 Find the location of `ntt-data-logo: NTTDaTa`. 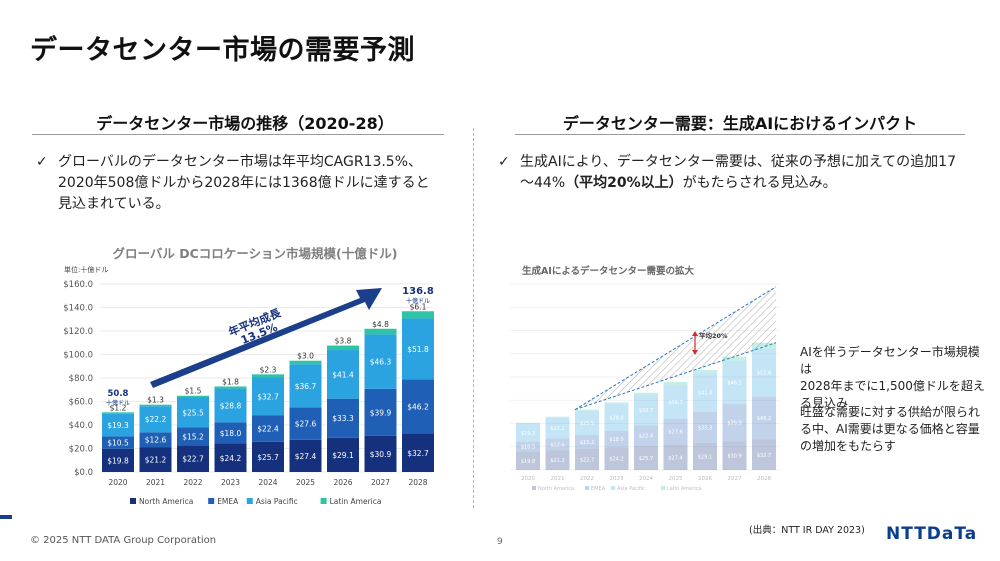

ntt-data-logo: NTTDaTa is located at coordinates (932, 534).